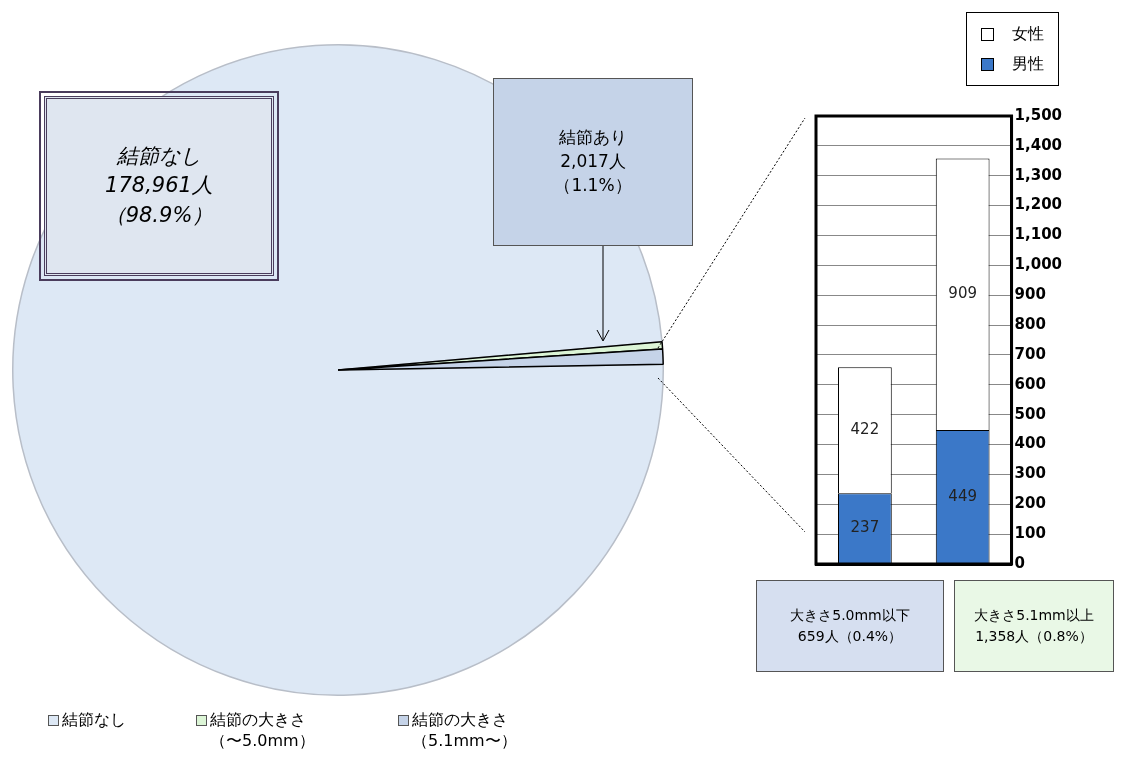 Image resolution: width=1129 pixels, height=771 pixels. Describe the element at coordinates (1038, 114) in the screenshot. I see `y-tick-label: 1,500` at that location.